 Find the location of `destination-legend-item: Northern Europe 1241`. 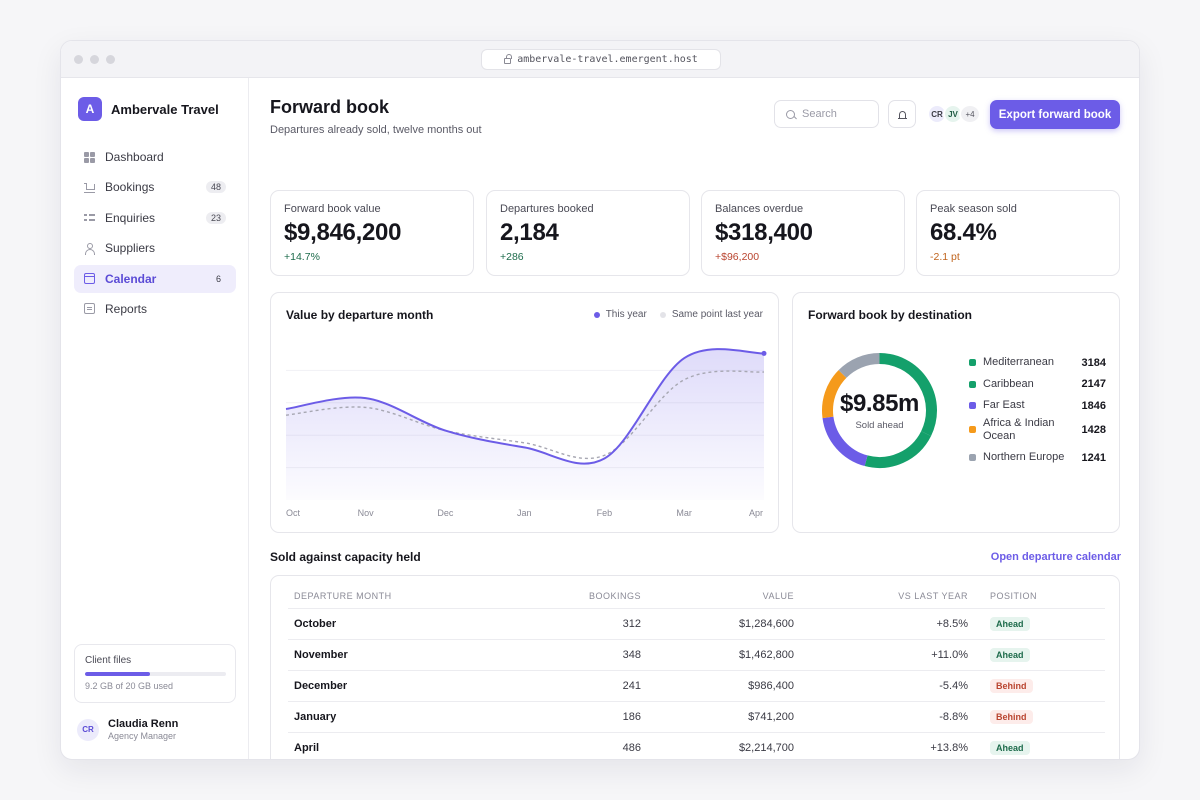

destination-legend-item: Northern Europe 1241 is located at coordinates (1037, 458).